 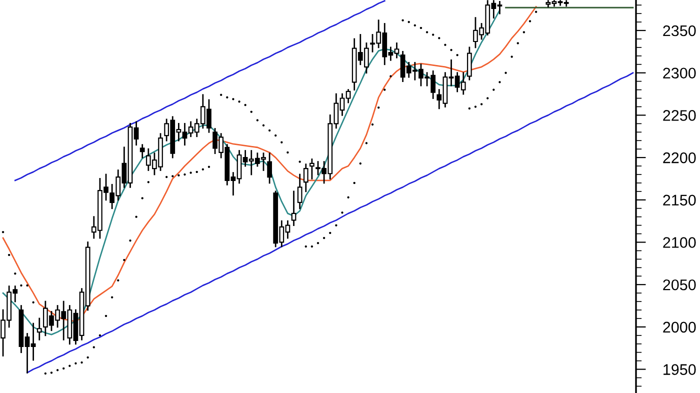 I want to click on y-tick-label: 2200, so click(x=679, y=158).